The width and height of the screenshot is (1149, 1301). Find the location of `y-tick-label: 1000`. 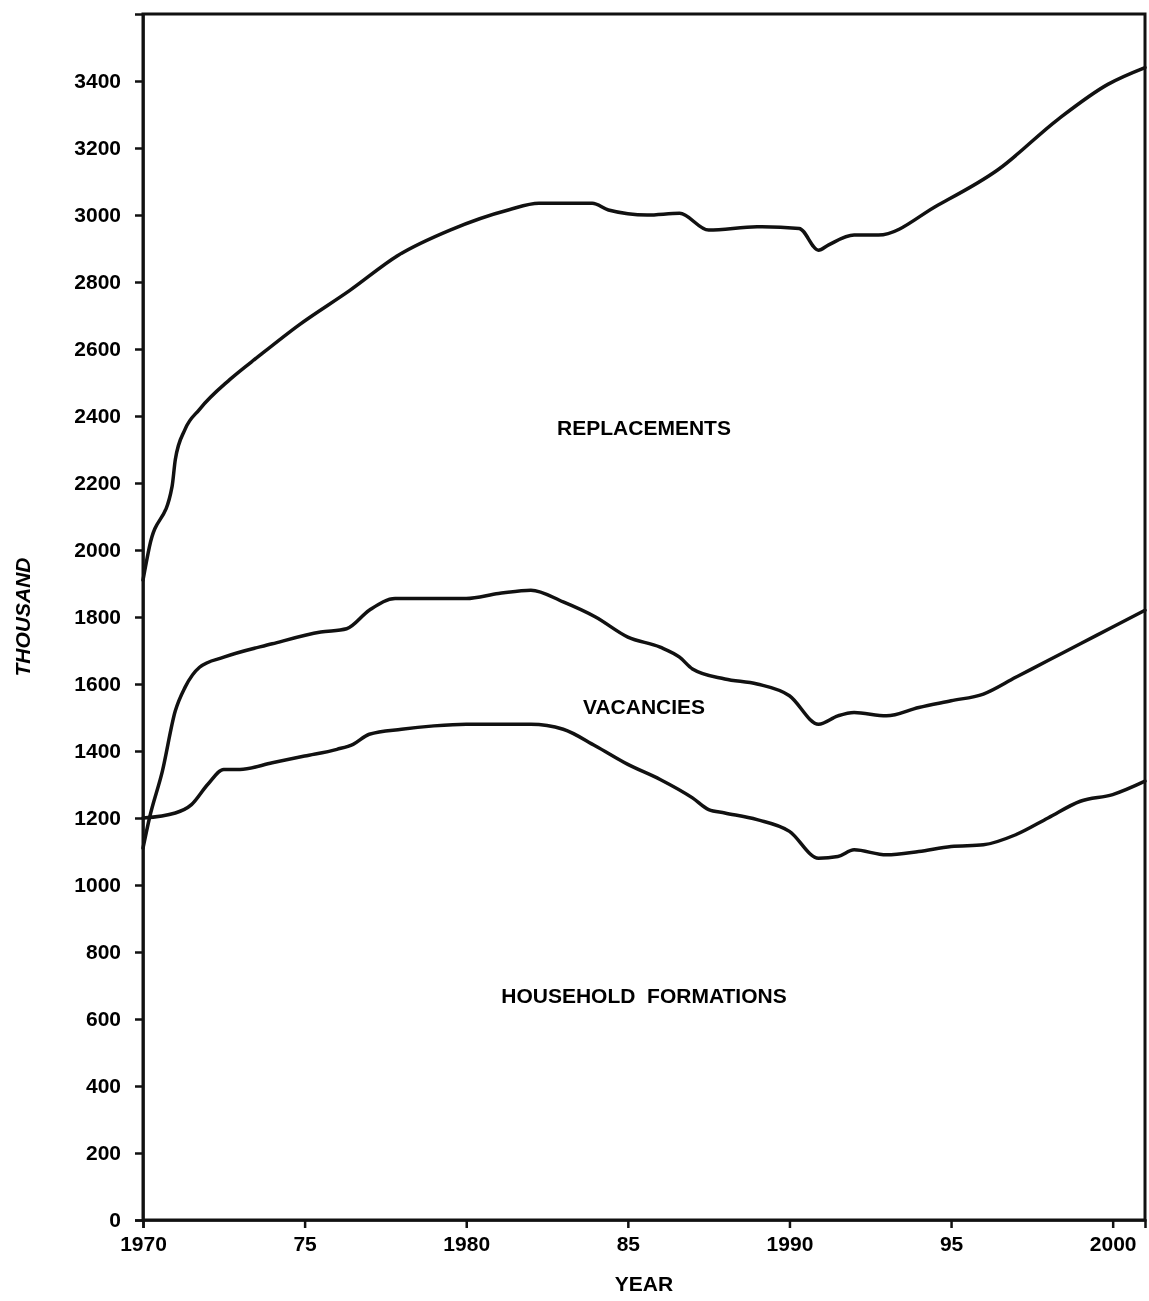

y-tick-label: 1000 is located at coordinates (97, 885).